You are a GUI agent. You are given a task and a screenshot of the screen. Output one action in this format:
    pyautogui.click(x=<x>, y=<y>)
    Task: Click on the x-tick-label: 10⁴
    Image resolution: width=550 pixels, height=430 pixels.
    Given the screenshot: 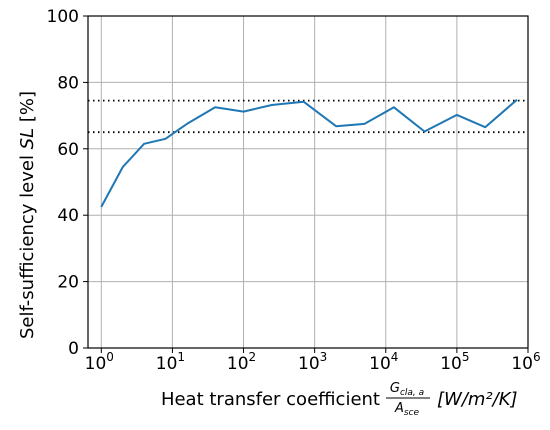 What is the action you would take?
    pyautogui.click(x=383, y=362)
    